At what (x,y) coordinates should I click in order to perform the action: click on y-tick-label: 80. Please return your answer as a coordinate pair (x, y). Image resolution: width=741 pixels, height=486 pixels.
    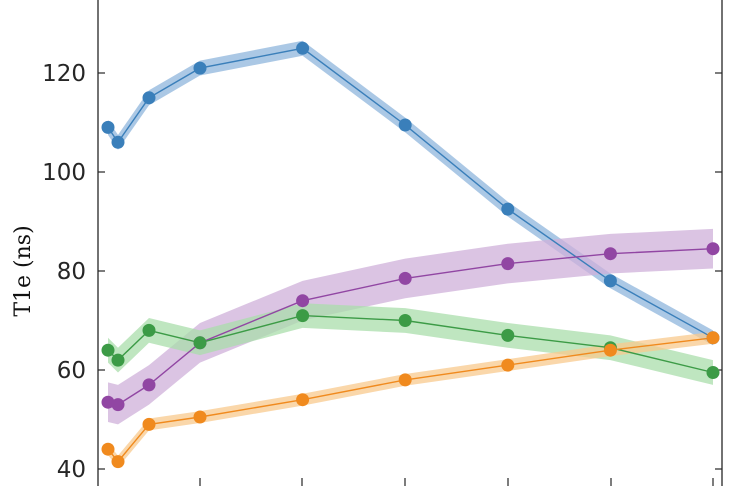
    Looking at the image, I should click on (71, 272).